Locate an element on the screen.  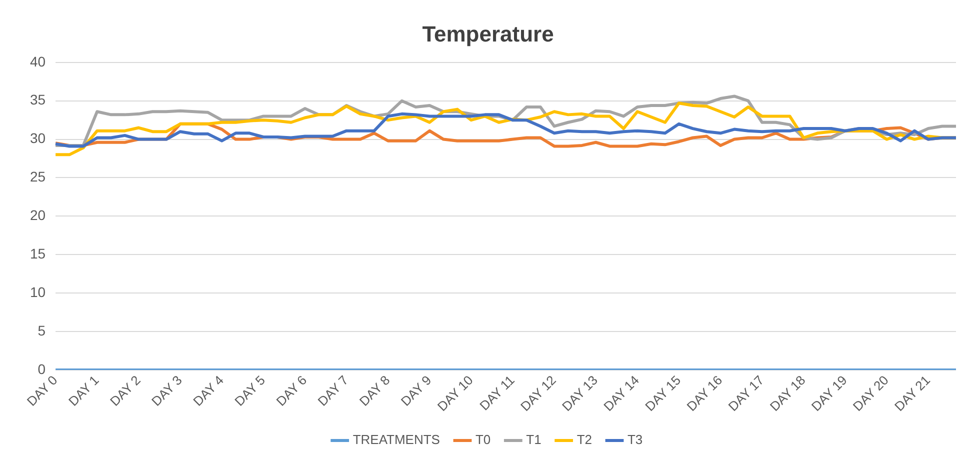
y-tick-label: 0 is located at coordinates (42, 368).